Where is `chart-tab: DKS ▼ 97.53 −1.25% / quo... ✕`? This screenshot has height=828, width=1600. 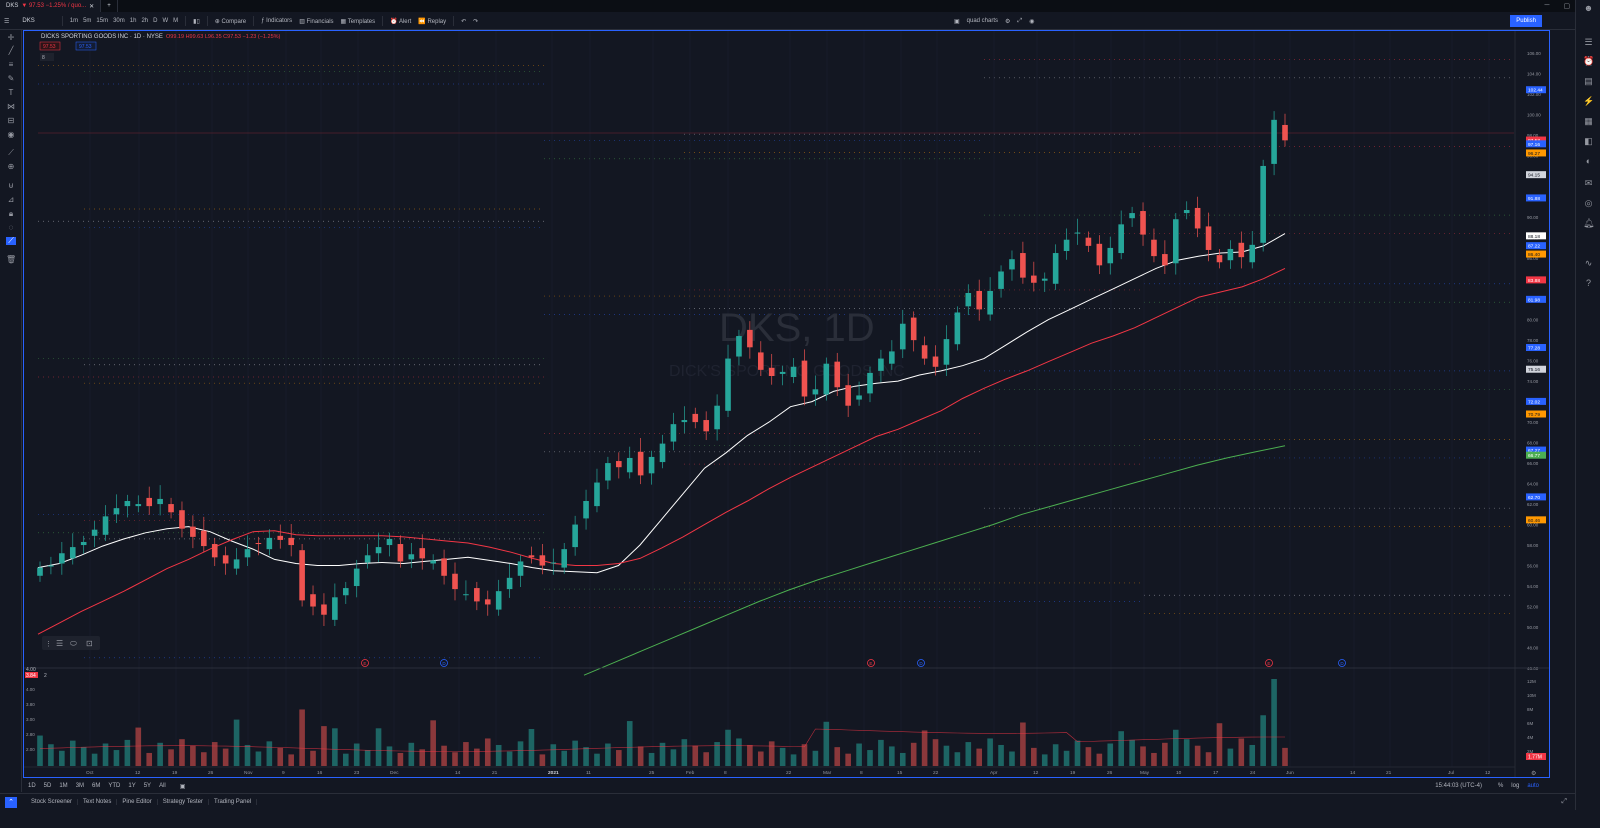 chart-tab: DKS ▼ 97.53 −1.25% / quo... ✕ is located at coordinates (51, 6).